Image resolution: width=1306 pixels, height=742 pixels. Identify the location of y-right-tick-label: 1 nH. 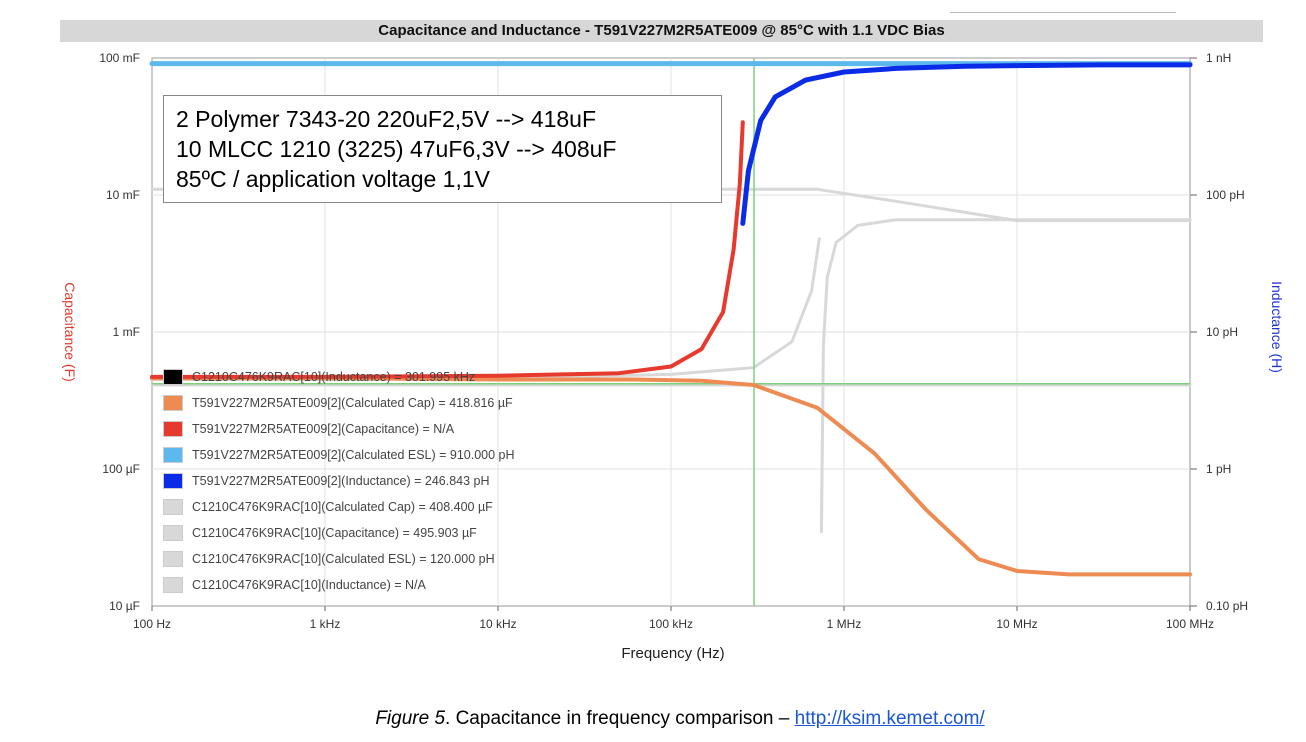
(1218, 58).